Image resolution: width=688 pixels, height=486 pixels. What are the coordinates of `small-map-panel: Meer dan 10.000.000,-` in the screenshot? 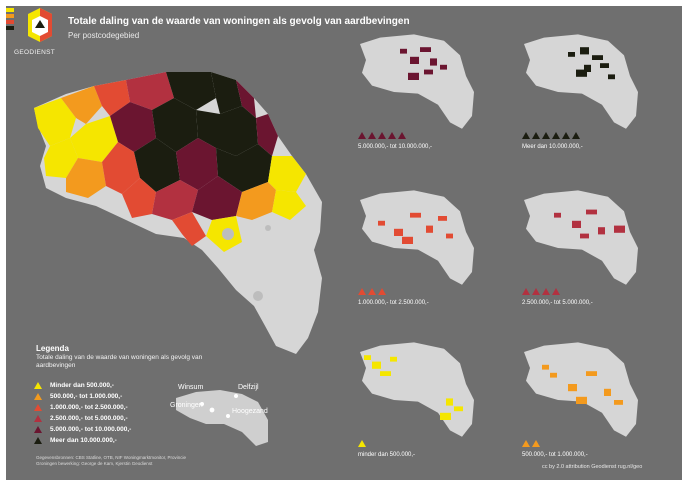 It's located at (579, 87).